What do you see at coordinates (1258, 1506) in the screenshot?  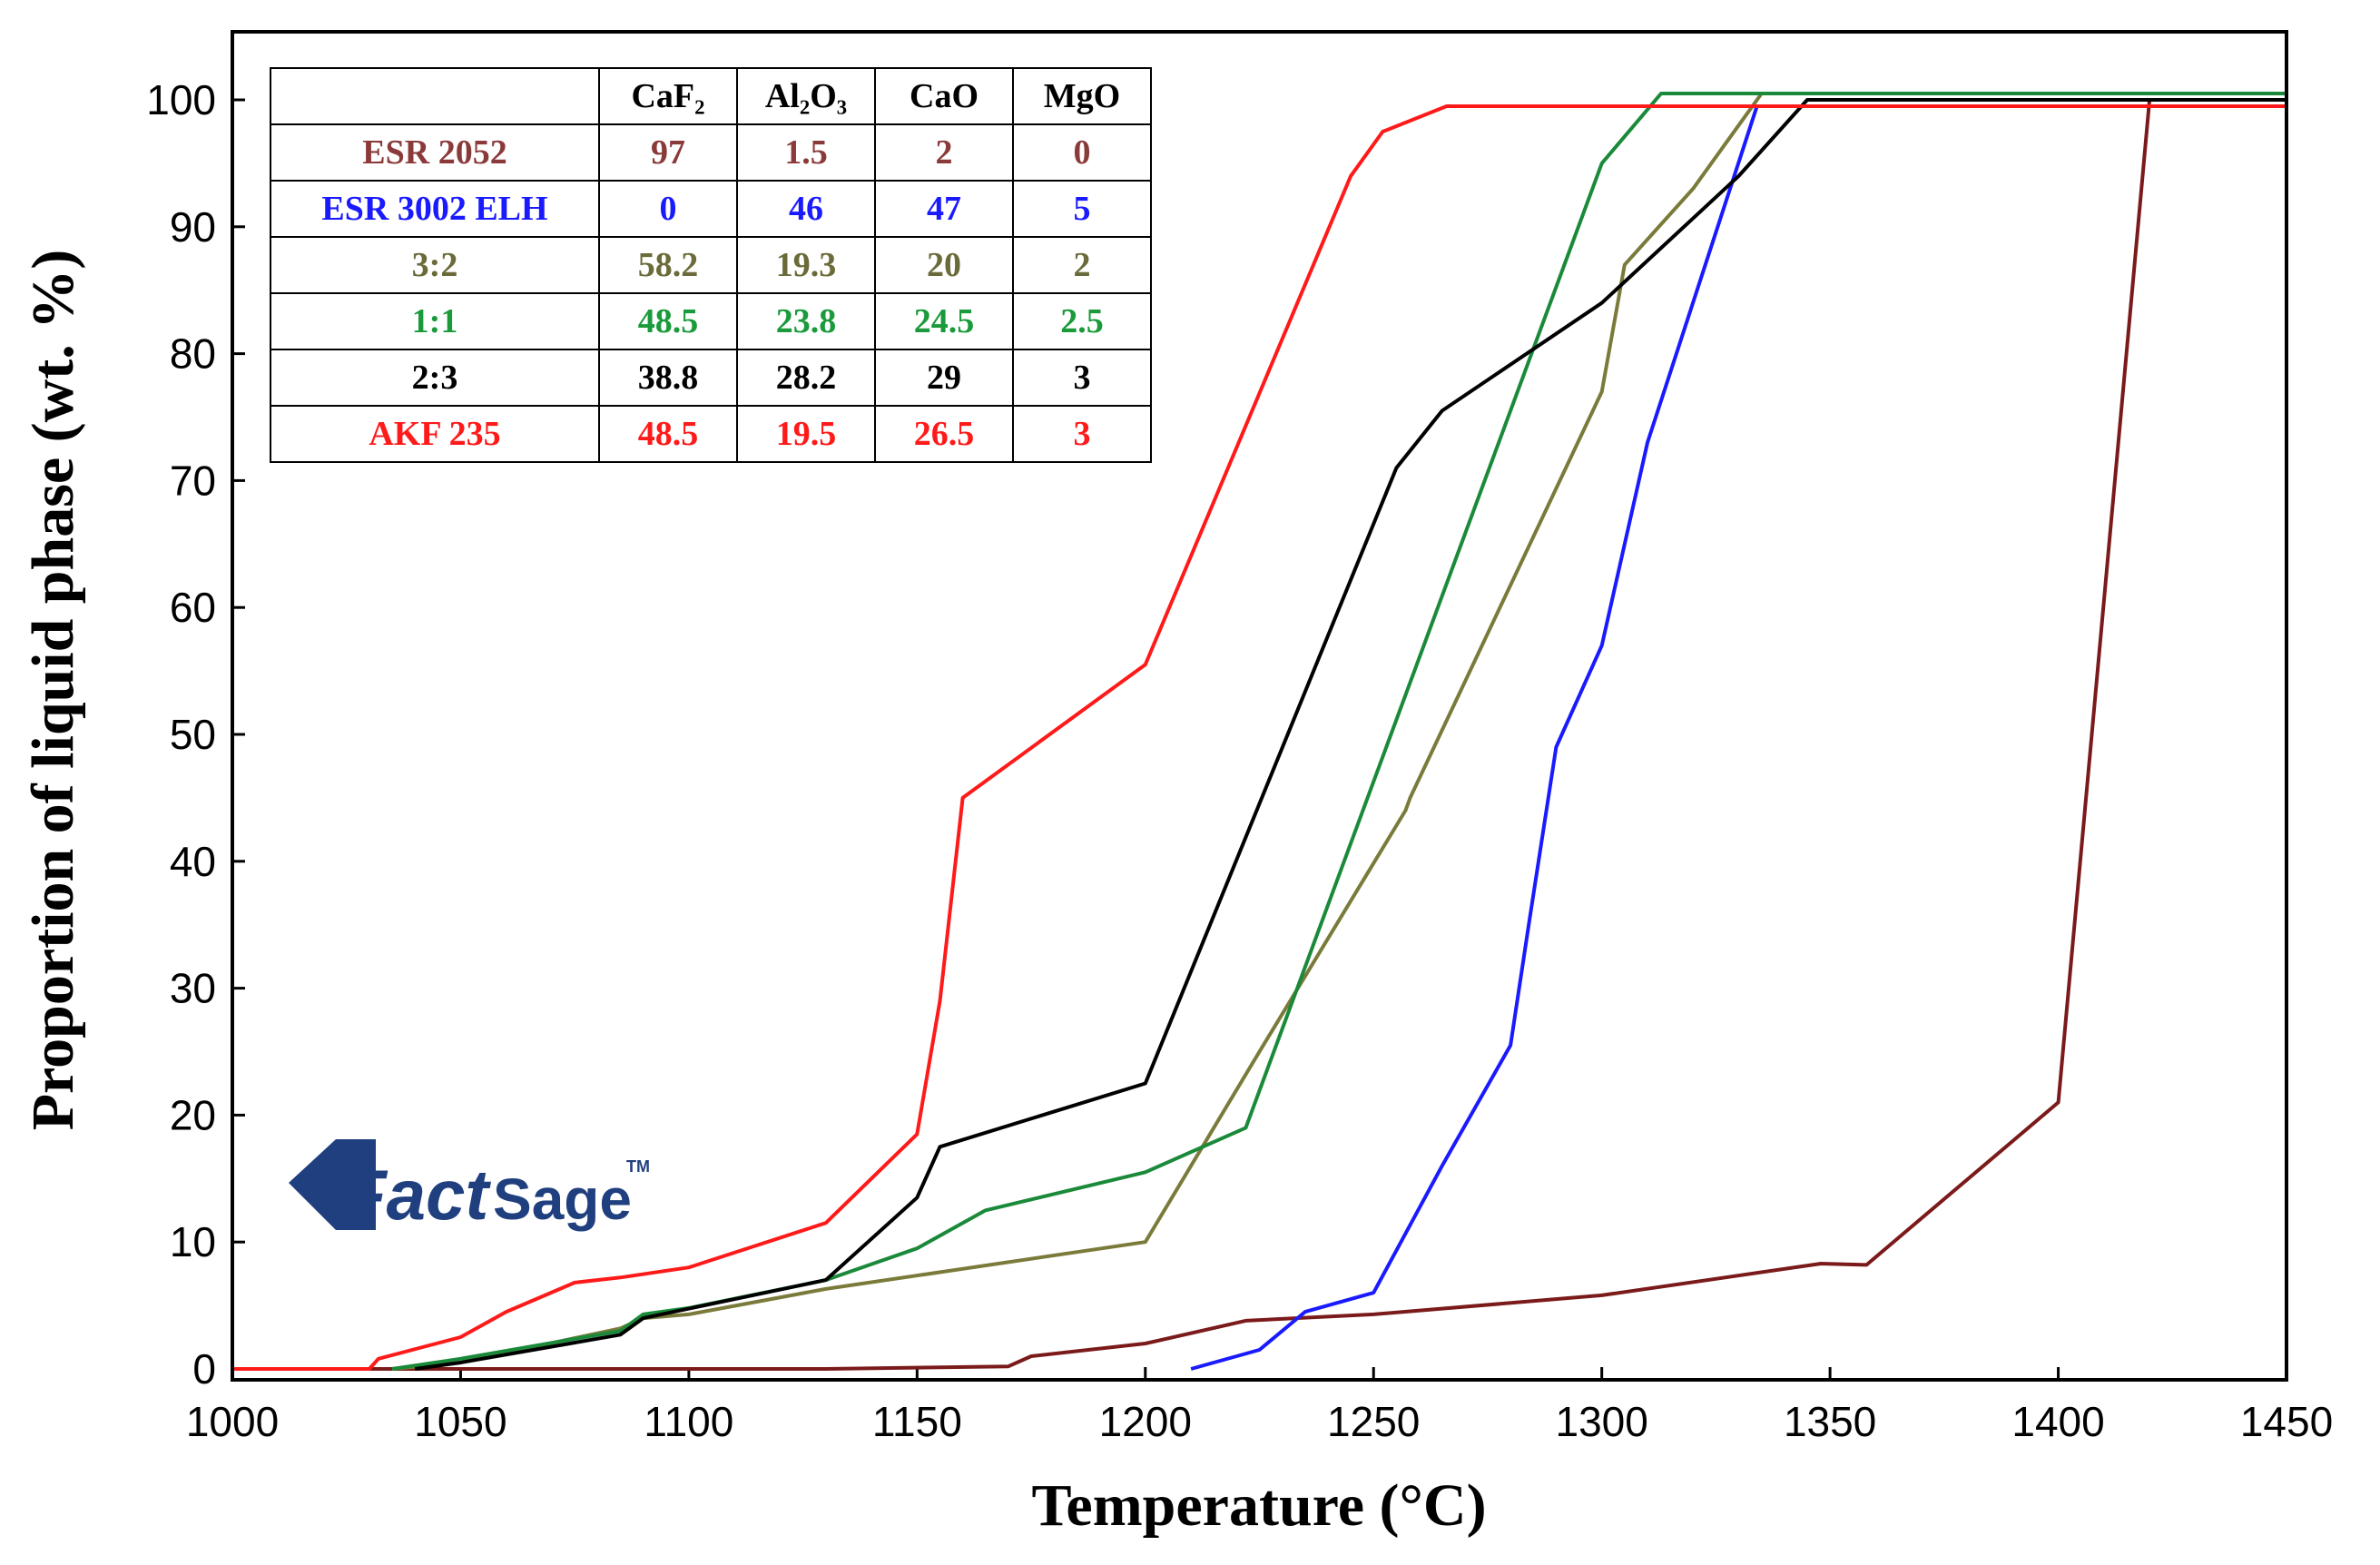 I see `x-axis-title: Temperature (°C)` at bounding box center [1258, 1506].